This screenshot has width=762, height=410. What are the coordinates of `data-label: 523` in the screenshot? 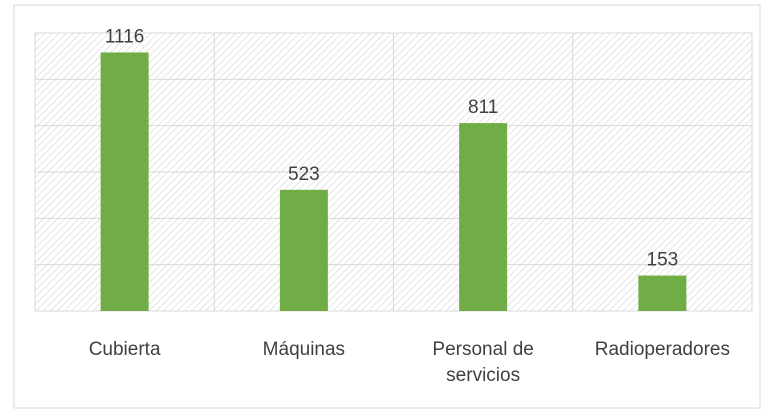 It's located at (304, 174).